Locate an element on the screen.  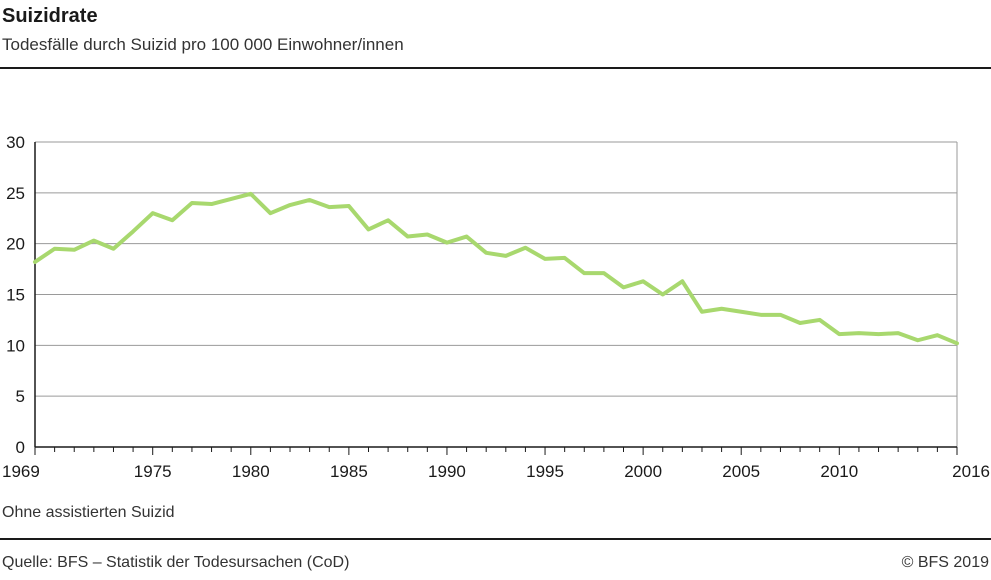
x-tick-label-1990: 1990 is located at coordinates (447, 471).